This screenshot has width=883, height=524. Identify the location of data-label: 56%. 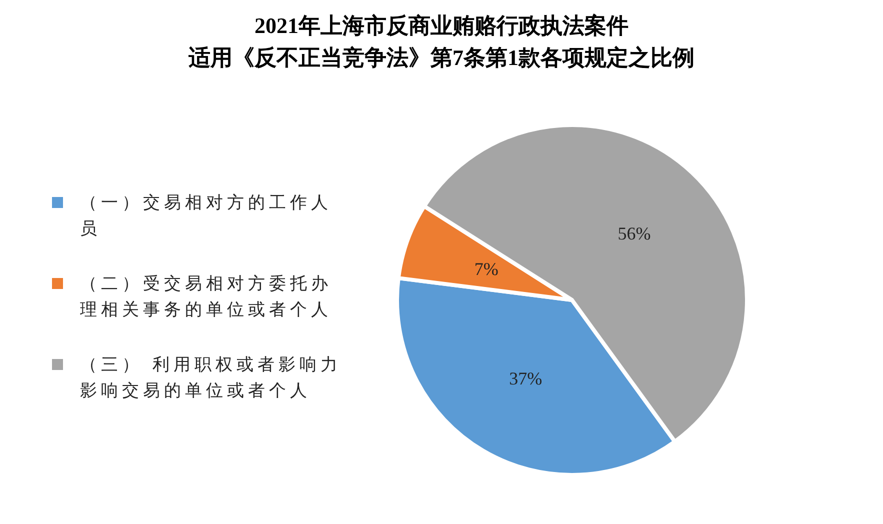
(634, 234).